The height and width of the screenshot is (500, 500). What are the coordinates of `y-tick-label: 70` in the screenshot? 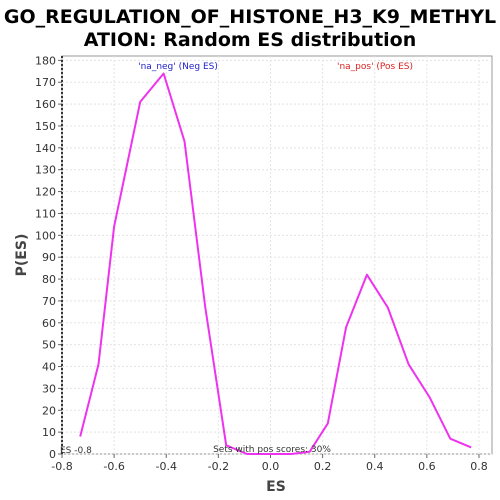 It's located at (49, 301).